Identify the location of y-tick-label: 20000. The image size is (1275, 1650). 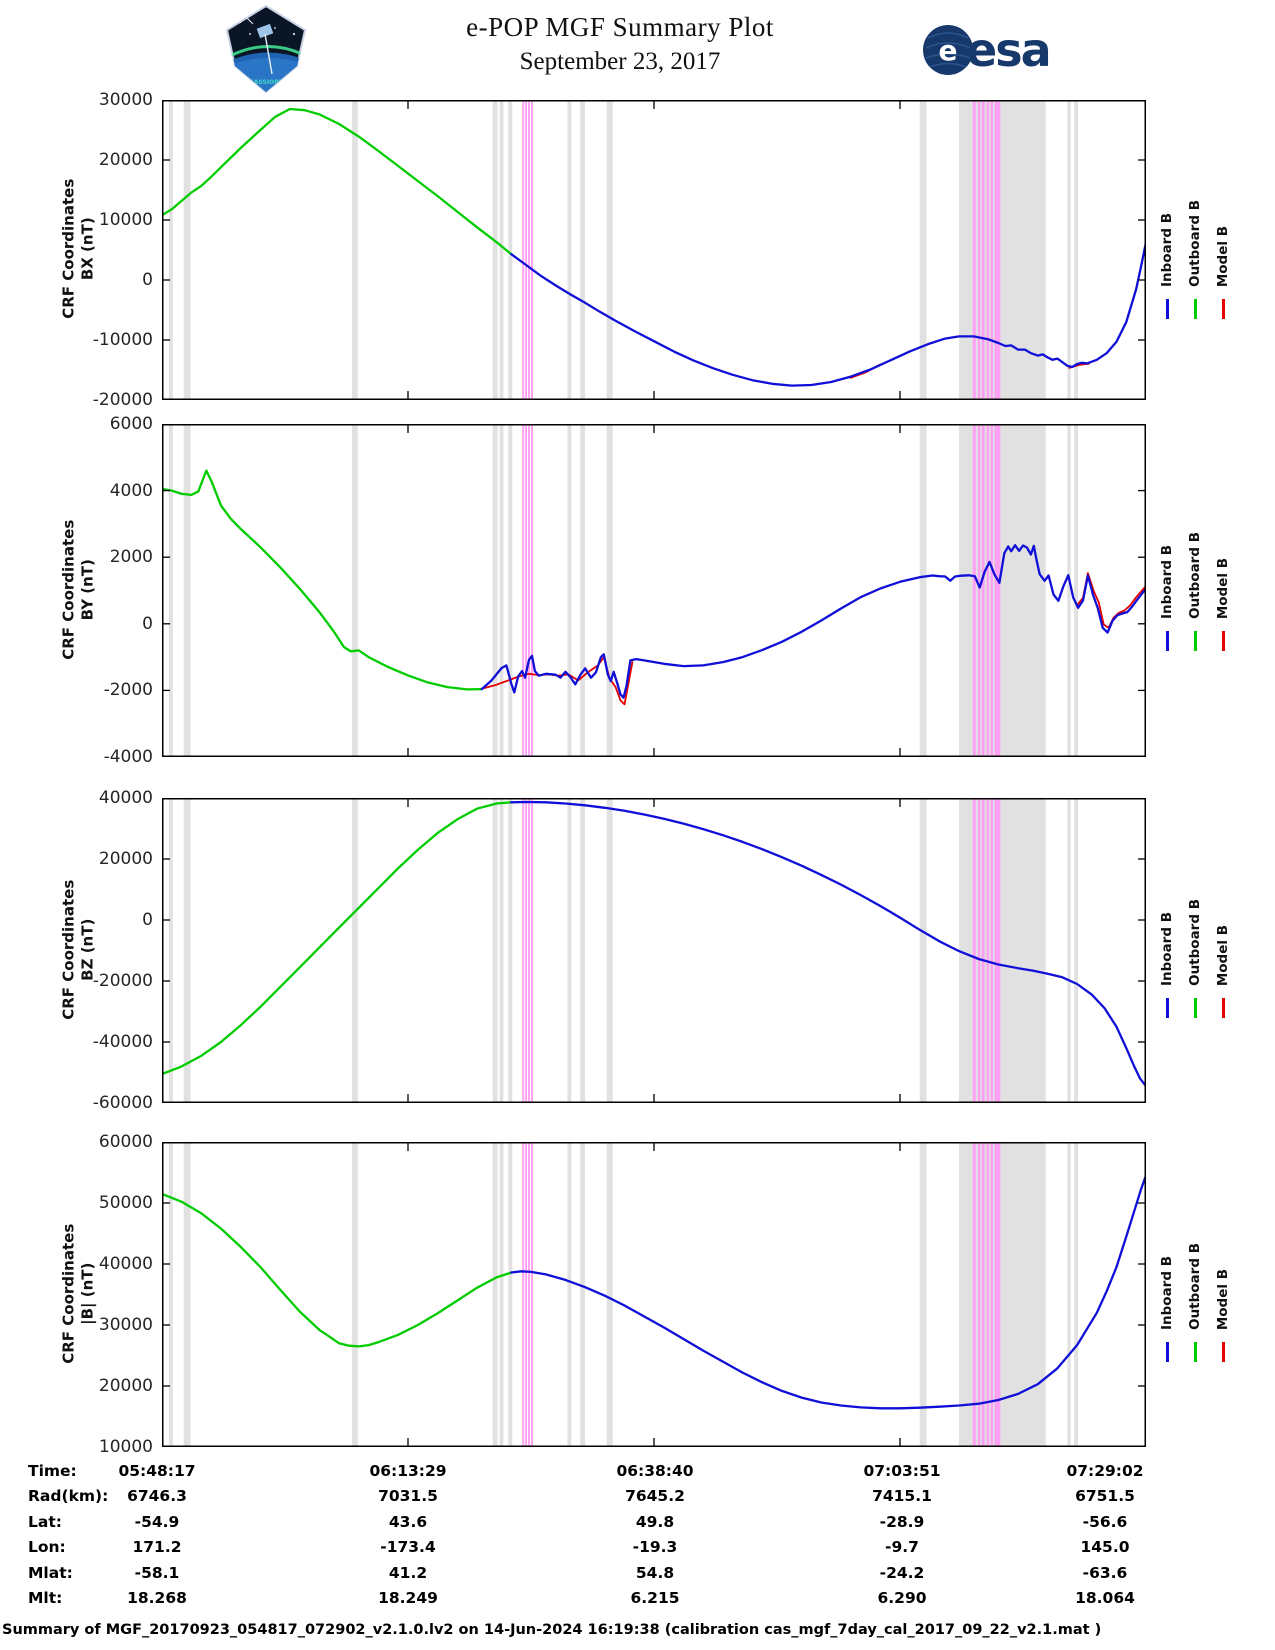
(125, 160).